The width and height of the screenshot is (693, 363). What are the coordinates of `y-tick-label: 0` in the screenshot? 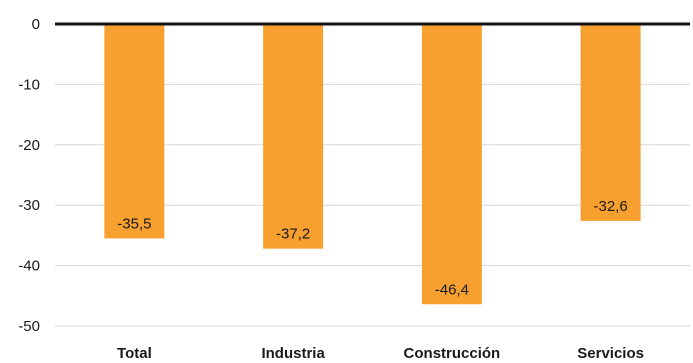 It's located at (36, 24).